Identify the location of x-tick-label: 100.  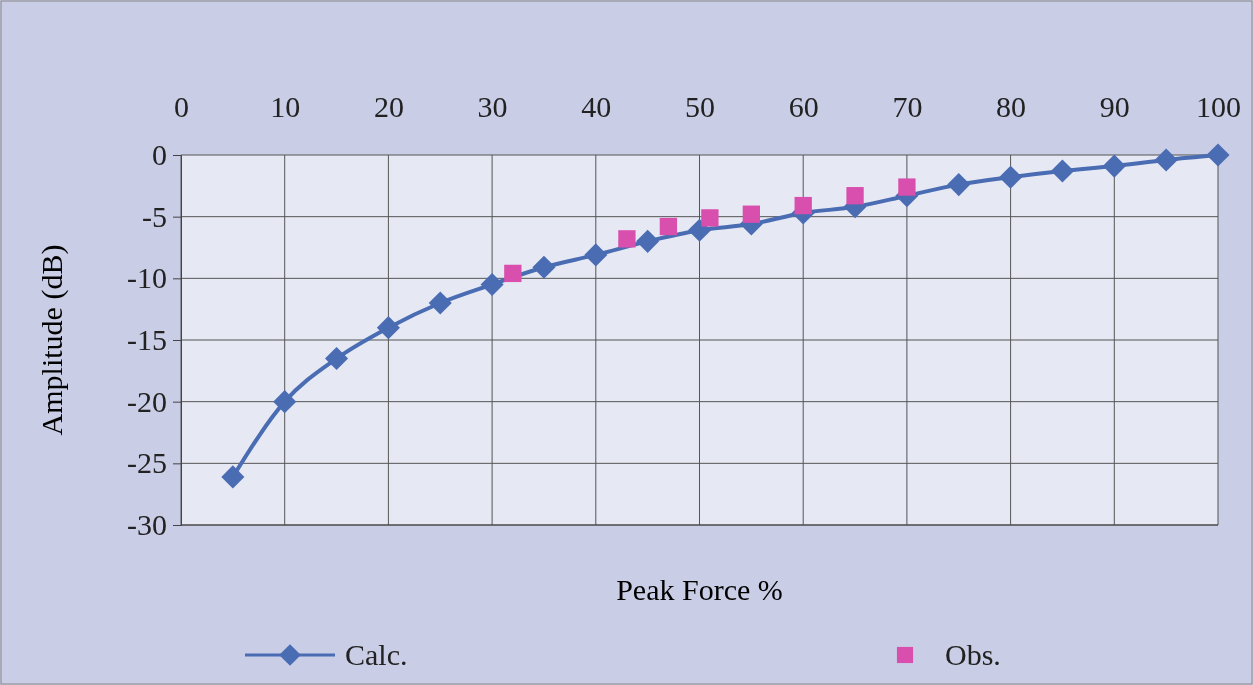
(1218, 106).